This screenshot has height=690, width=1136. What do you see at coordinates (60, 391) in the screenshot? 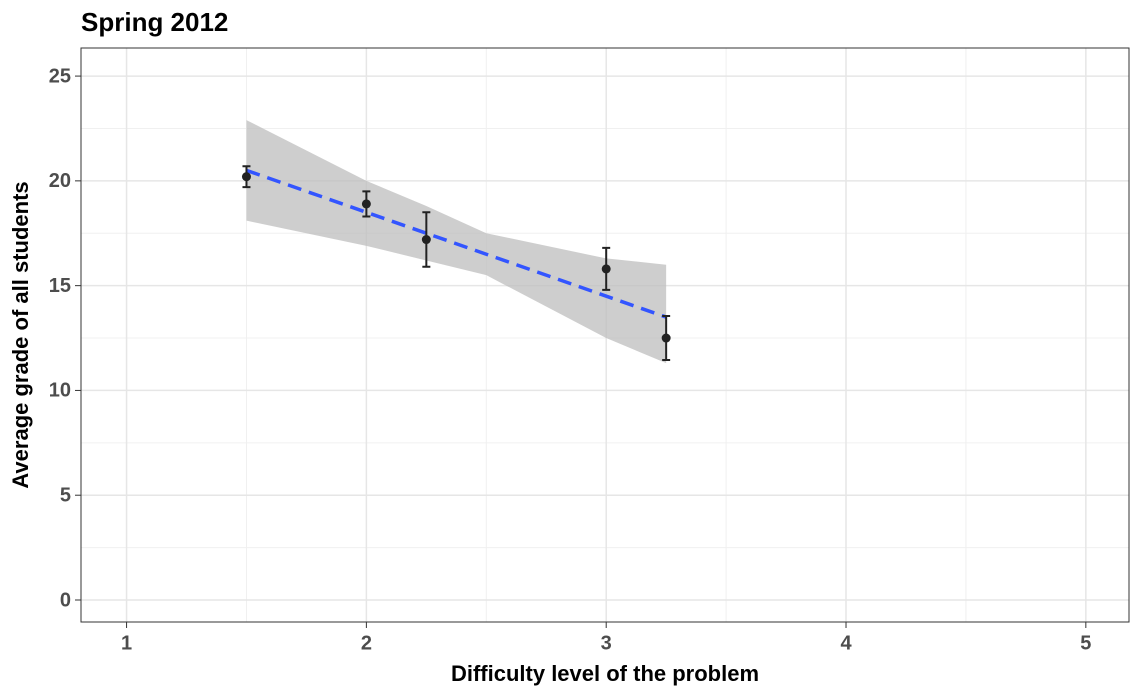
I see `y-tick-label: 10` at bounding box center [60, 391].